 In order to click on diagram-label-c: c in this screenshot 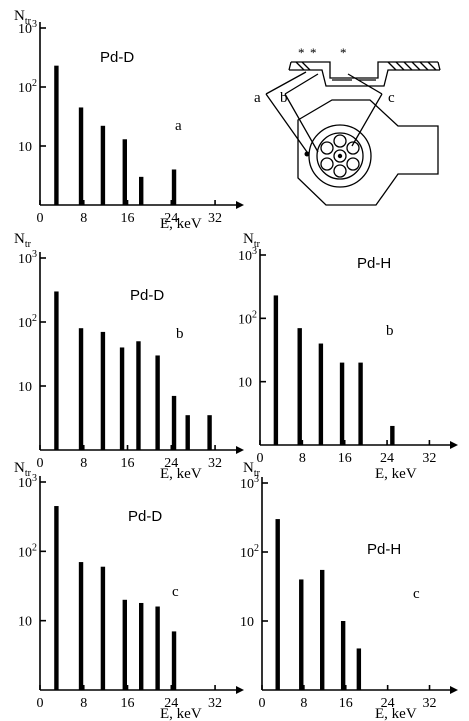, I will do `click(391, 98)`.